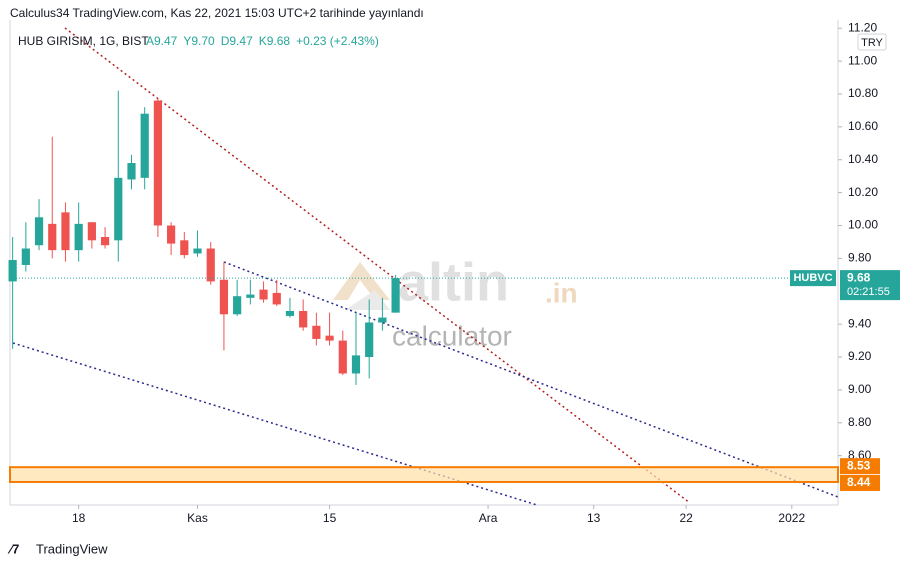 The width and height of the screenshot is (916, 568). What do you see at coordinates (860, 323) in the screenshot?
I see `y-tick-label: 9.40` at bounding box center [860, 323].